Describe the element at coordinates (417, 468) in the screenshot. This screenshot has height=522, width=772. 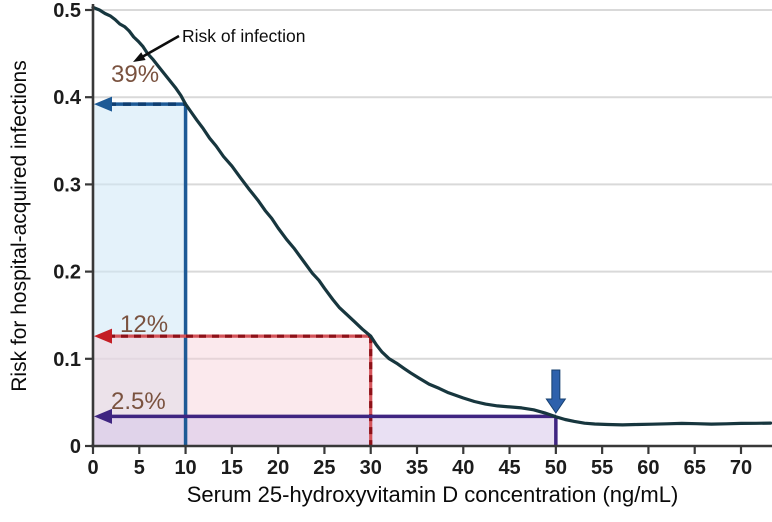
I see `x-tick-label: 35` at that location.